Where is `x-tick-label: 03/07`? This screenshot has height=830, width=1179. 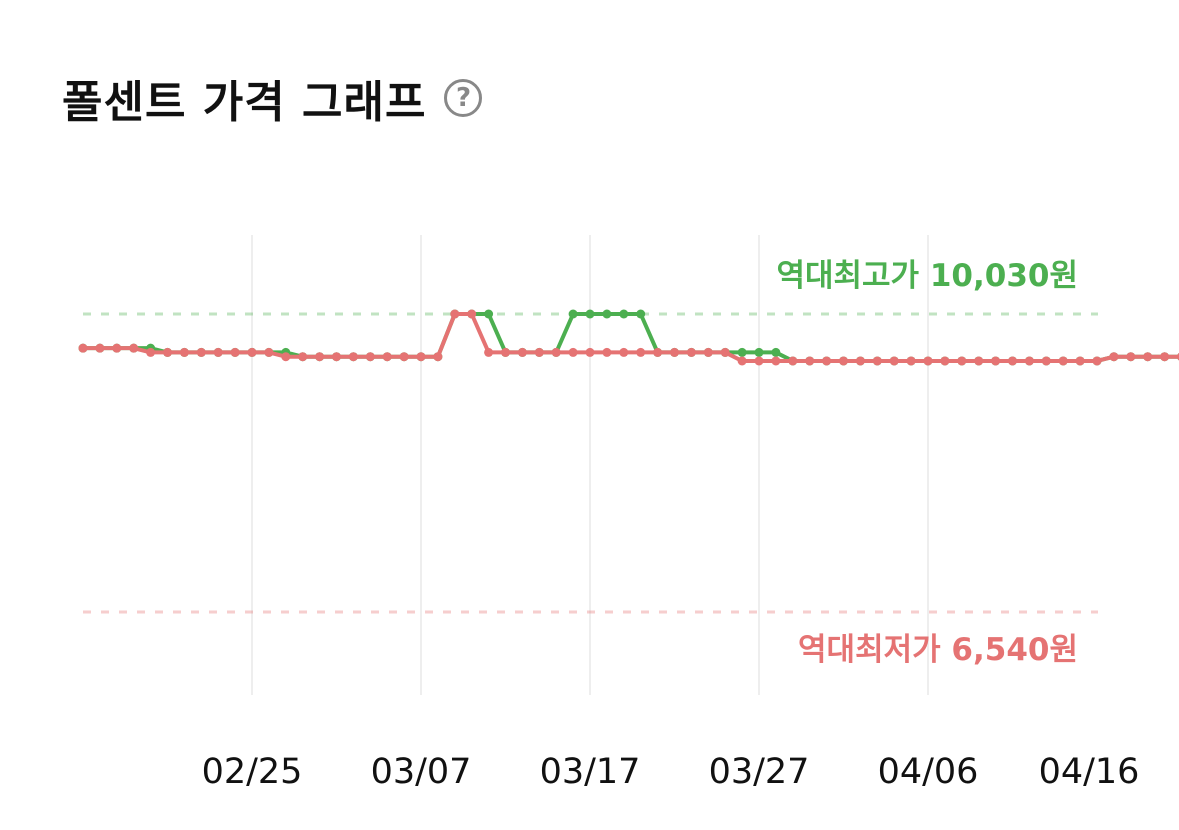 x-tick-label: 03/07 is located at coordinates (421, 772).